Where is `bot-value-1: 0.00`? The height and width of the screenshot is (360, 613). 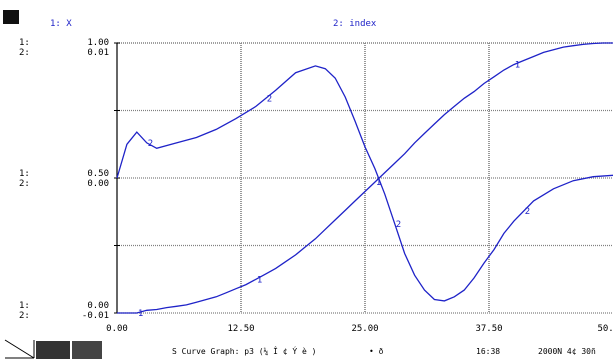
bot-value-1: 0.00 is located at coordinates (98, 306).